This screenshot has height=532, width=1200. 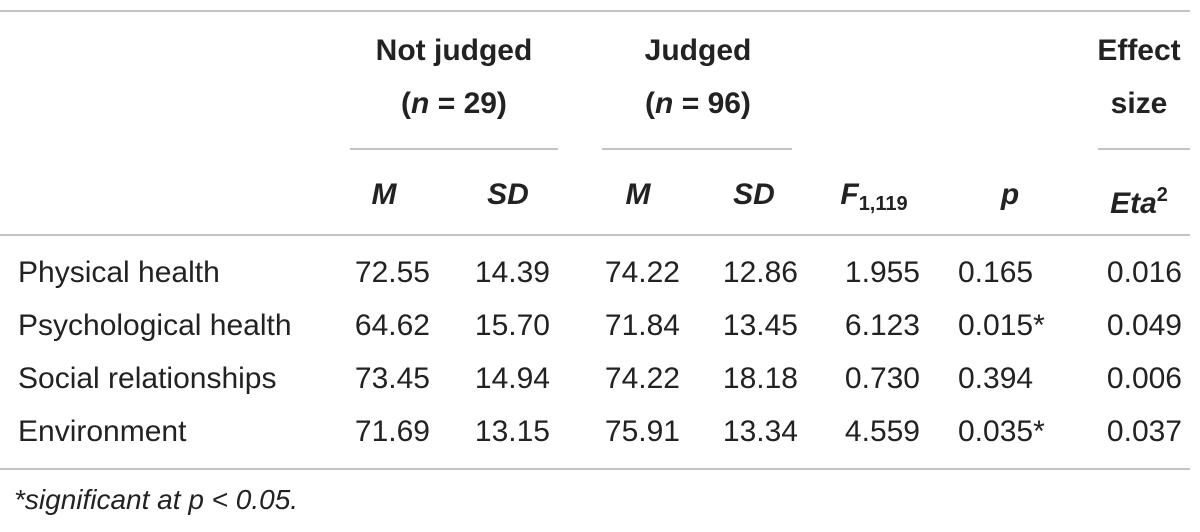 What do you see at coordinates (147, 378) in the screenshot?
I see `row-label: Social relationships` at bounding box center [147, 378].